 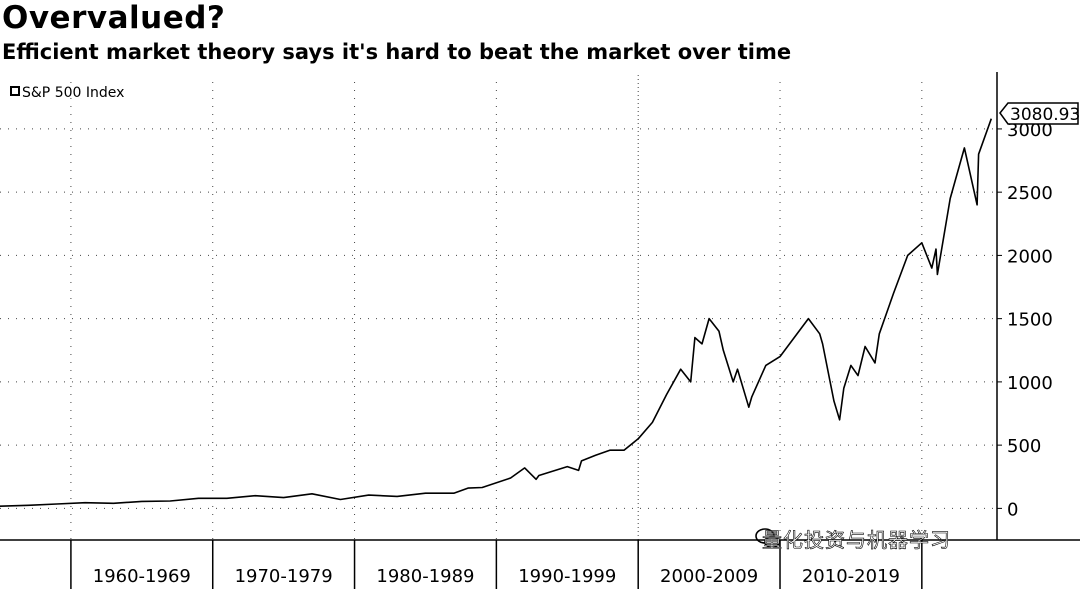 I want to click on x-category-label: 1980-1989, so click(x=425, y=576).